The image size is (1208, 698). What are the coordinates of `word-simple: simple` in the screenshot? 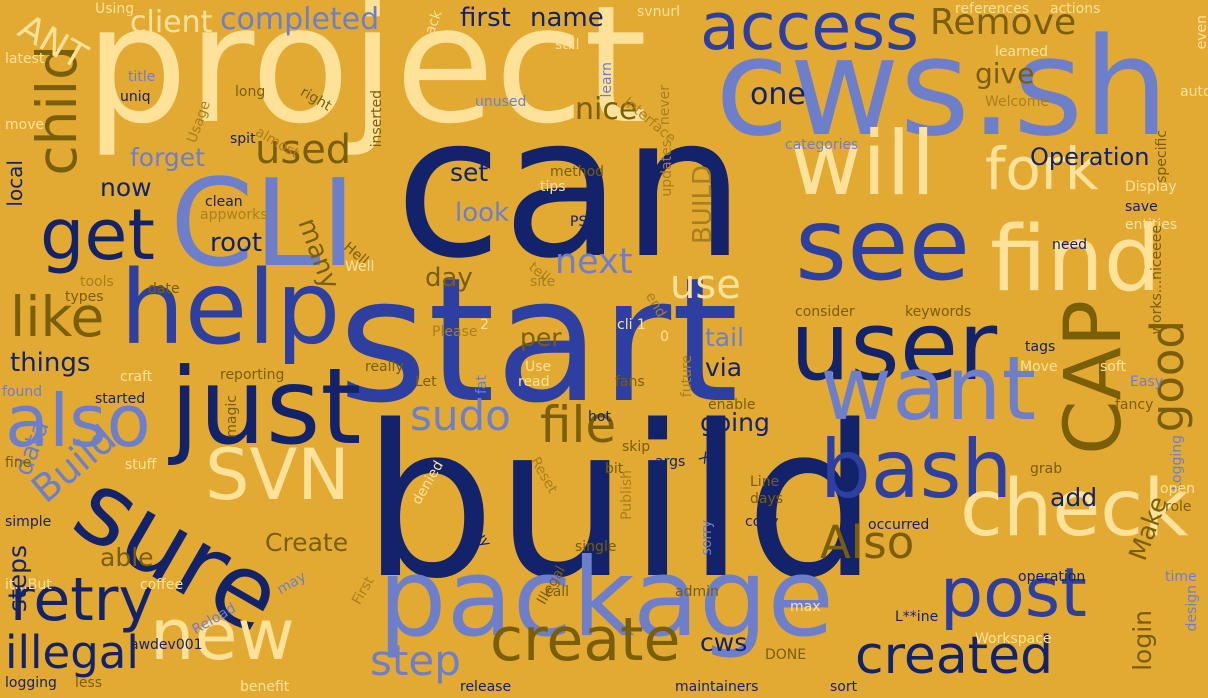 It's located at (28, 522).